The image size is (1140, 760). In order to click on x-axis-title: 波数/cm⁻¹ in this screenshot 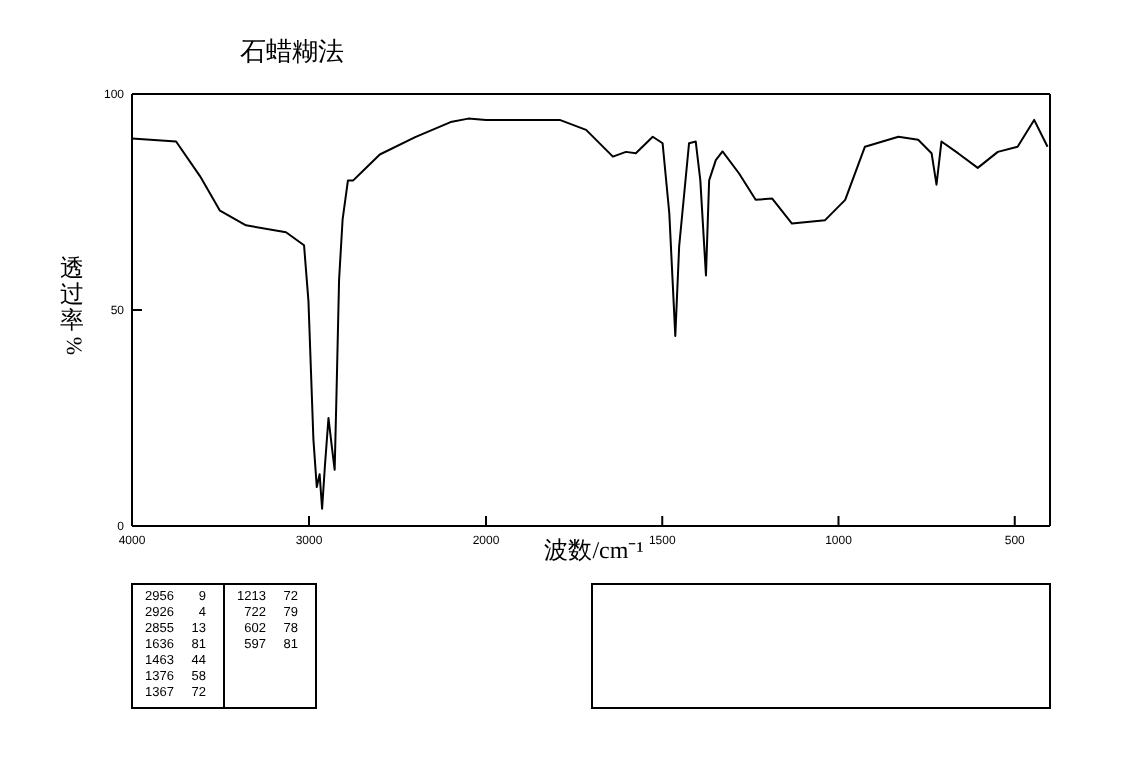, I will do `click(594, 550)`.